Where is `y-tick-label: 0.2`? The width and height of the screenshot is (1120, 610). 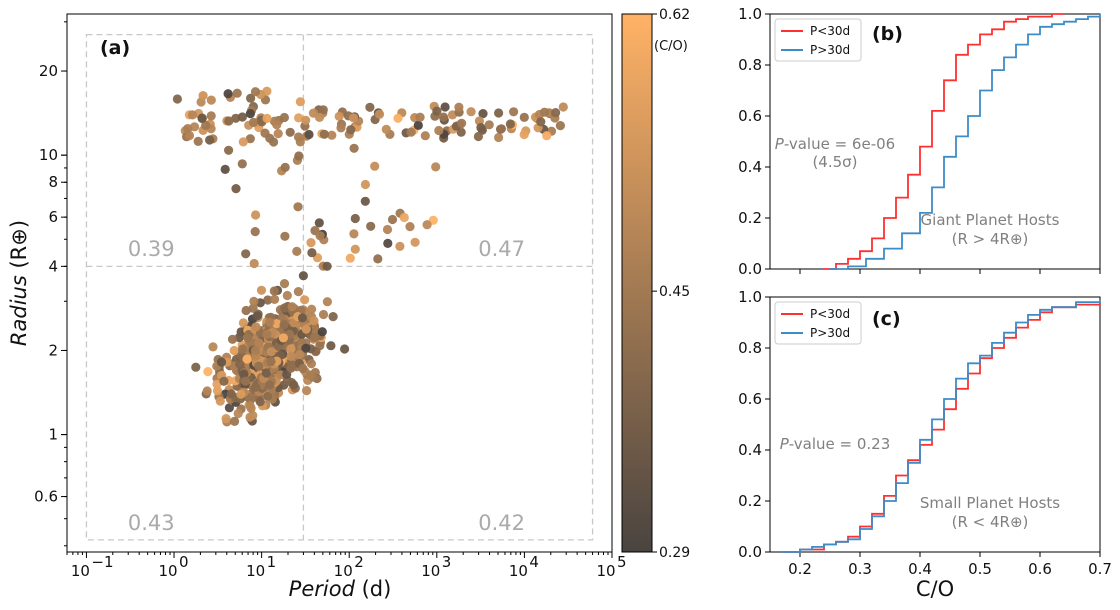
y-tick-label: 0.2 is located at coordinates (750, 501).